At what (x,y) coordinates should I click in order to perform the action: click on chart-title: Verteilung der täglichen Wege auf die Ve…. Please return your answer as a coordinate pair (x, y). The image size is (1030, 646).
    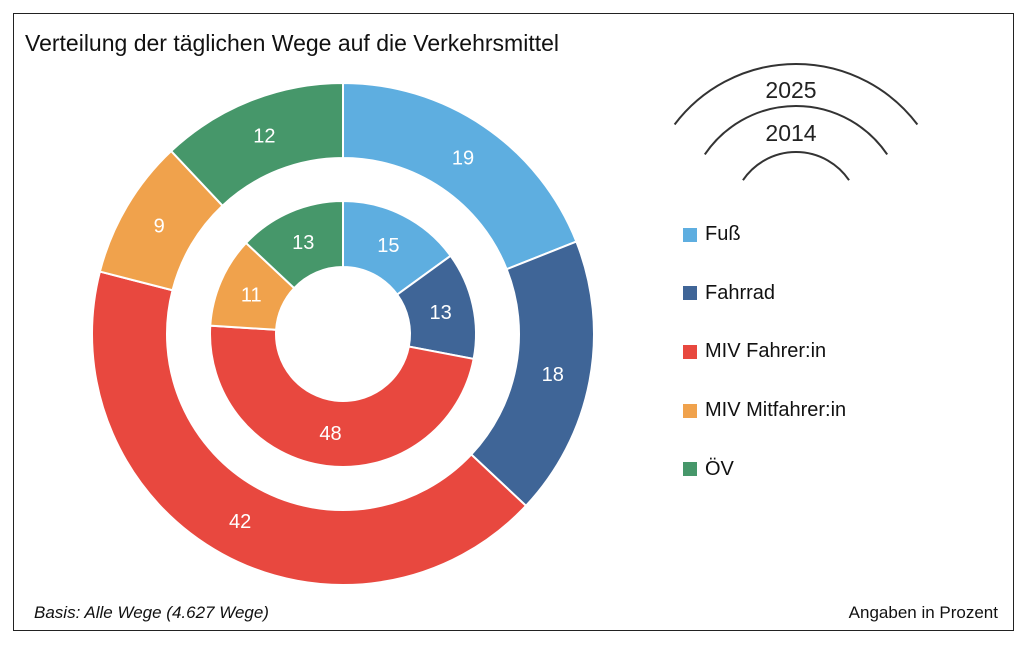
    Looking at the image, I should click on (292, 43).